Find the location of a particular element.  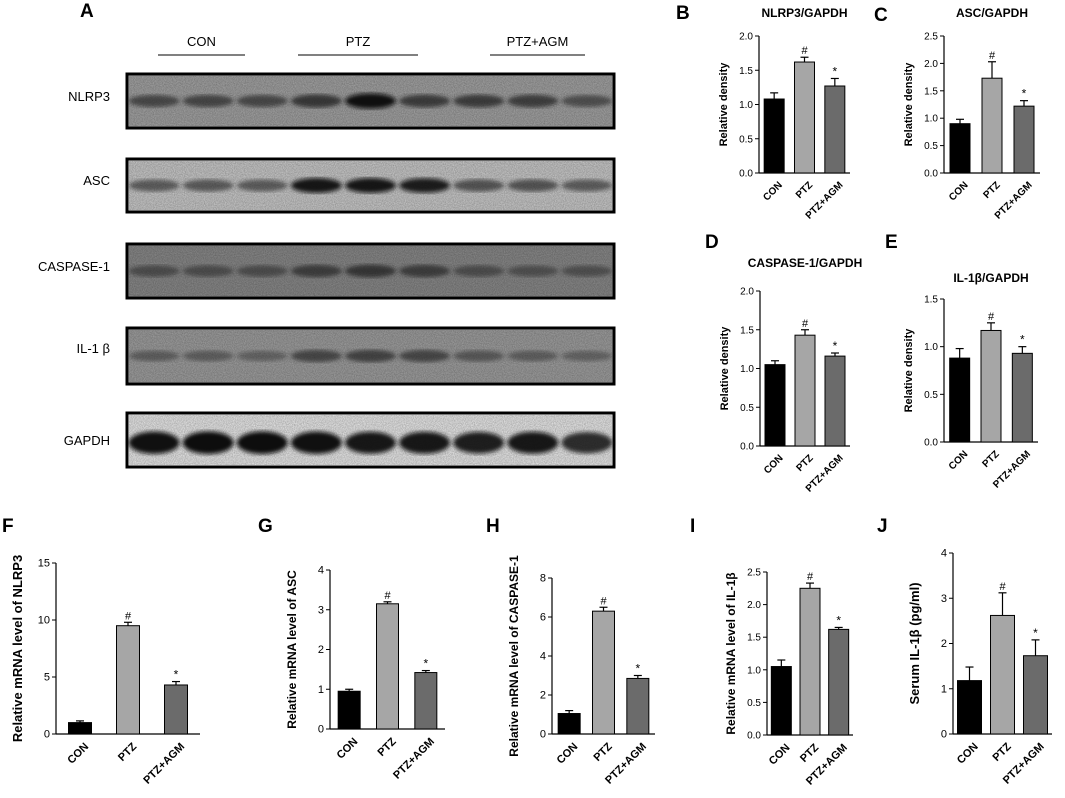

y-tick-label: 1 is located at coordinates (944, 689).